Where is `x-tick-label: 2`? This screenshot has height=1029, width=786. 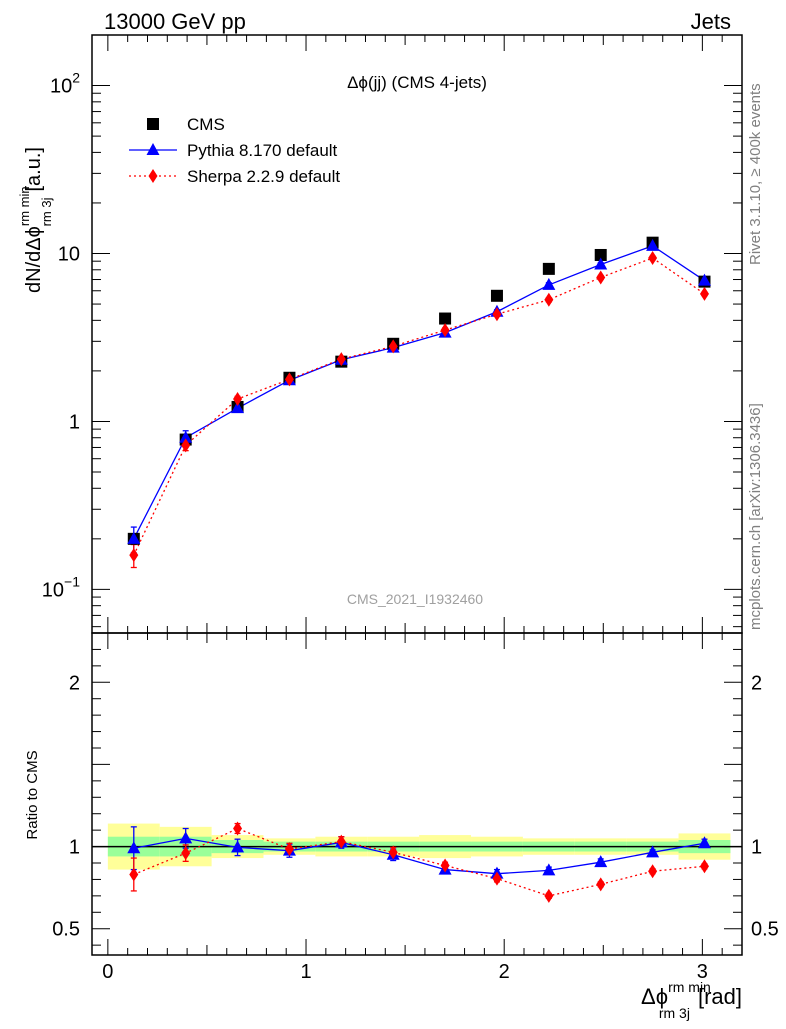 x-tick-label: 2 is located at coordinates (504, 972).